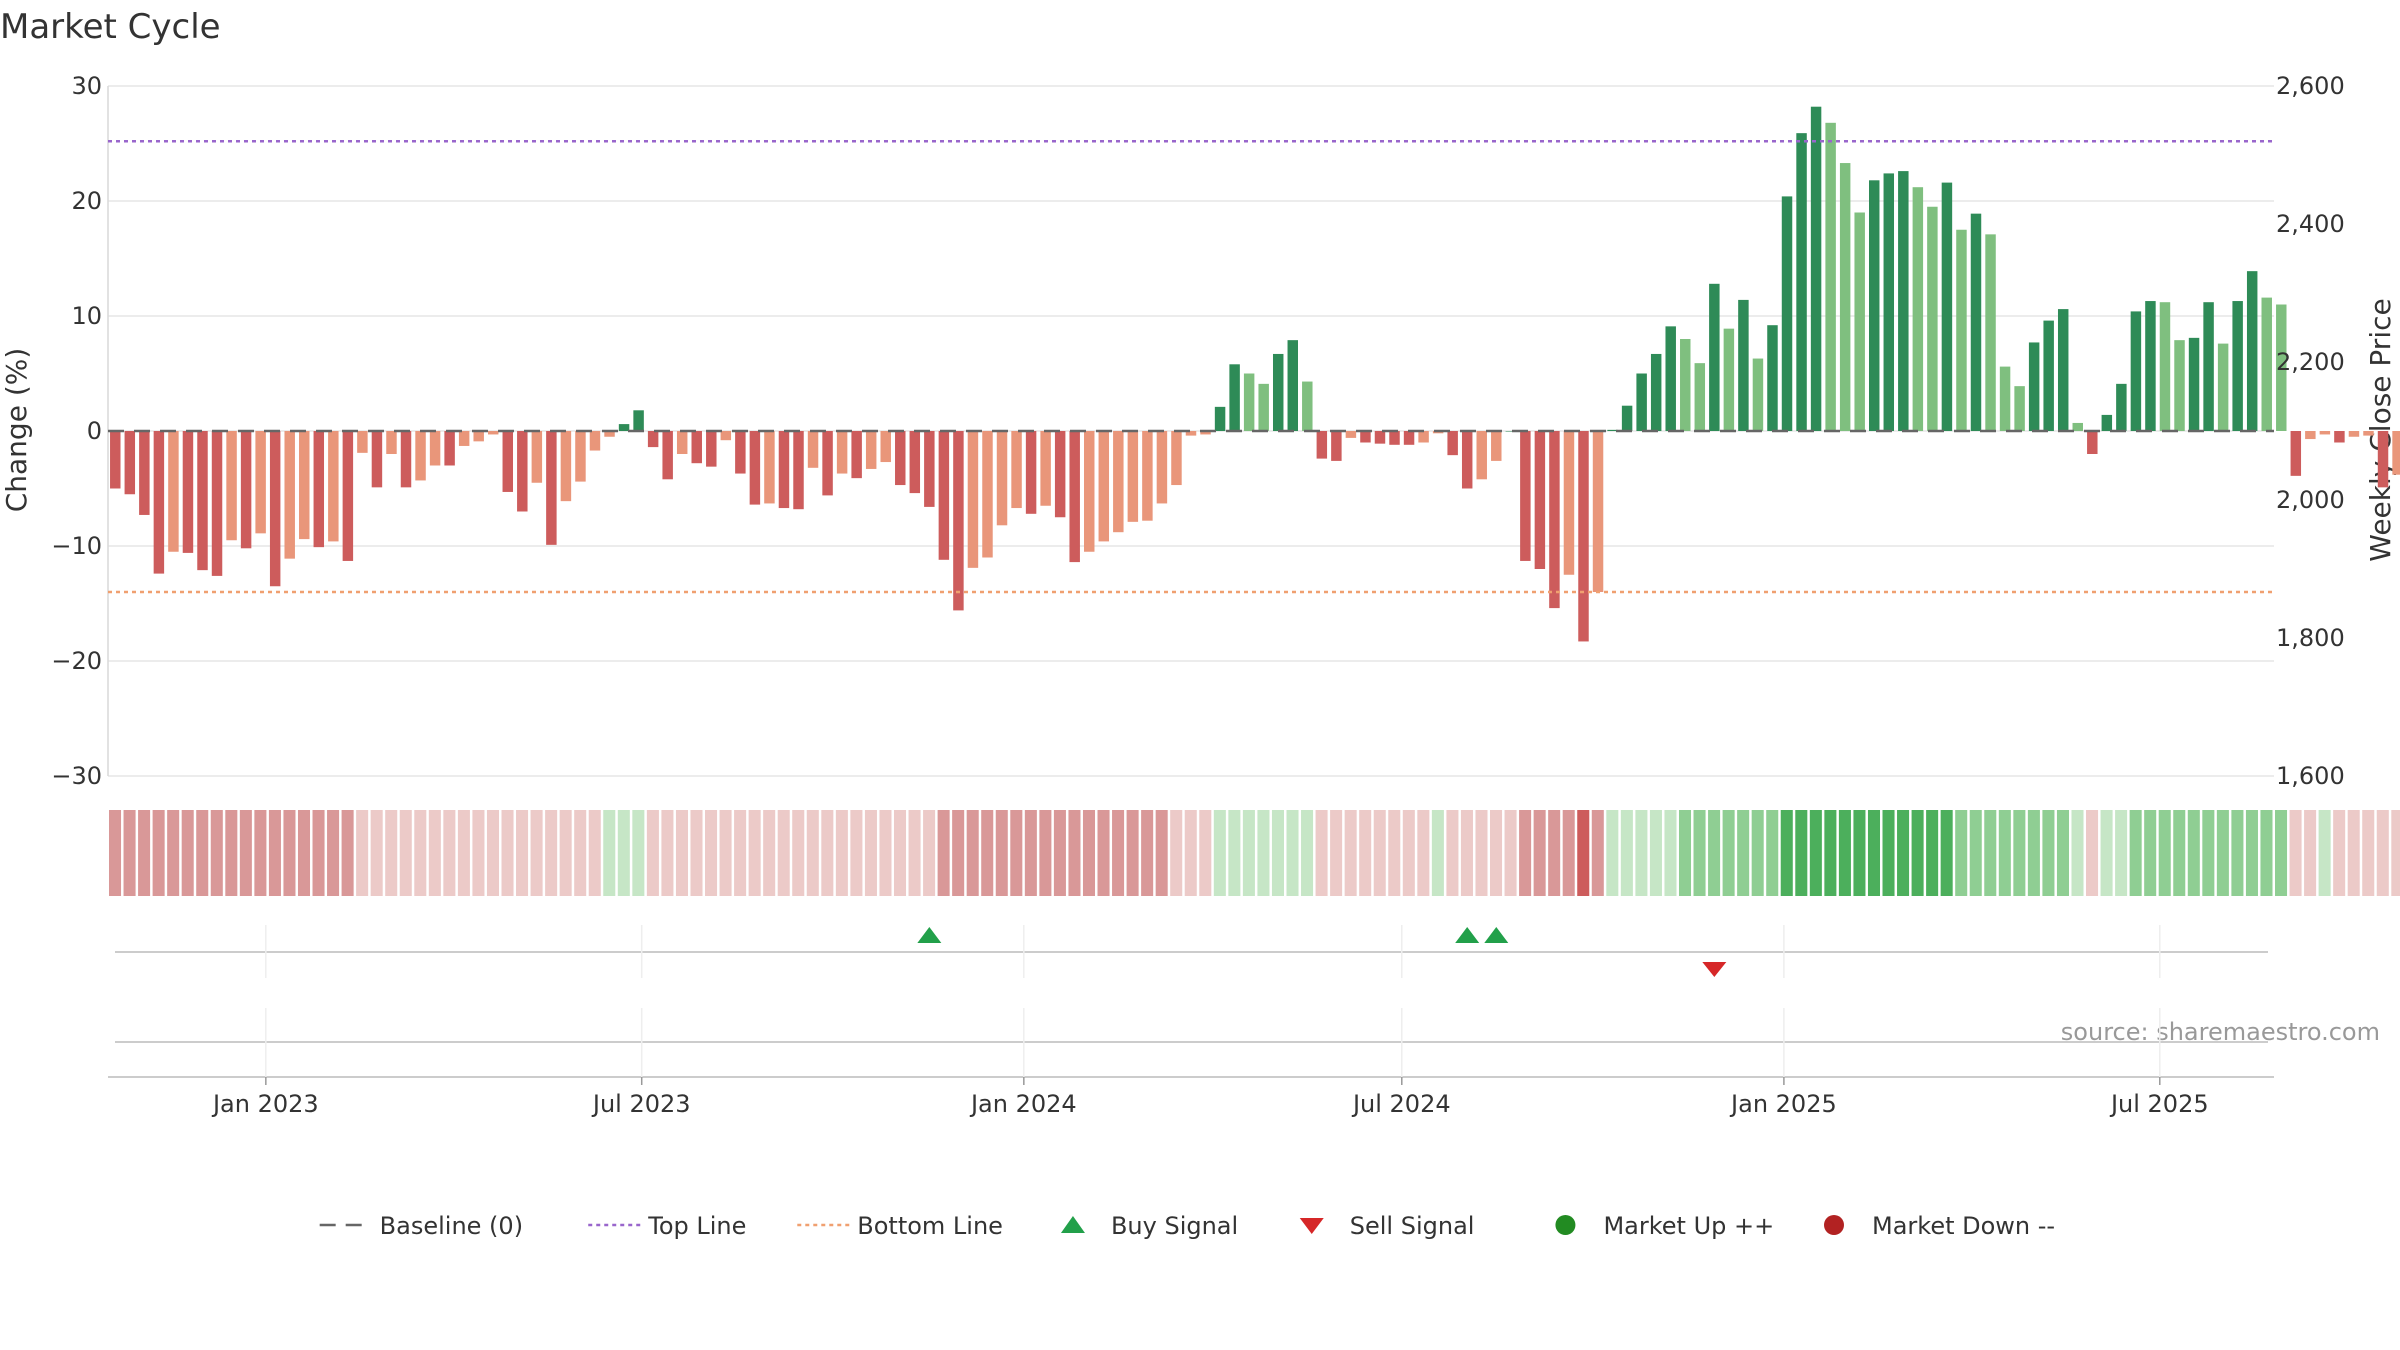 The width and height of the screenshot is (2400, 1350). What do you see at coordinates (1783, 1104) in the screenshot?
I see `x-tick-label: Jan 2025` at bounding box center [1783, 1104].